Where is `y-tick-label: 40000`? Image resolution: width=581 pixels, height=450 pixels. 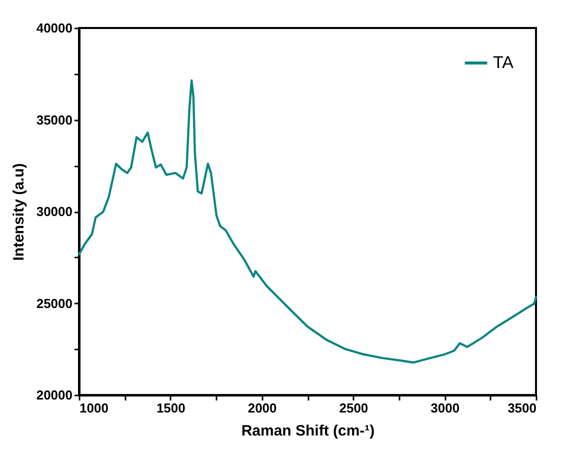 y-tick-label: 40000 is located at coordinates (54, 28).